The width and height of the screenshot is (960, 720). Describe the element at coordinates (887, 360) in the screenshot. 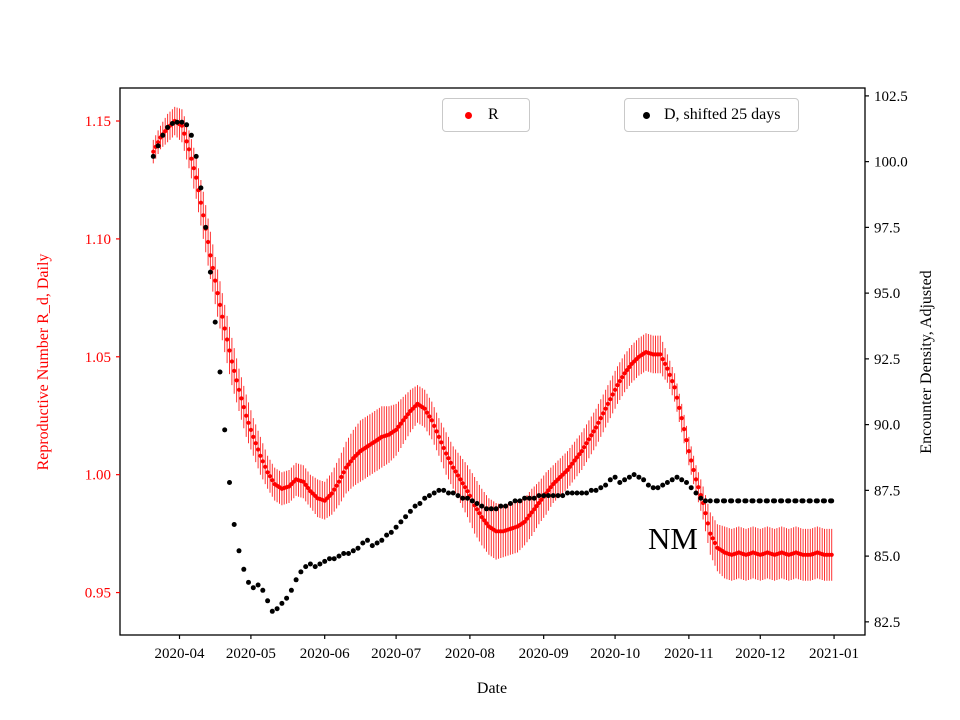

I see `svg-text: 92.5` at that location.